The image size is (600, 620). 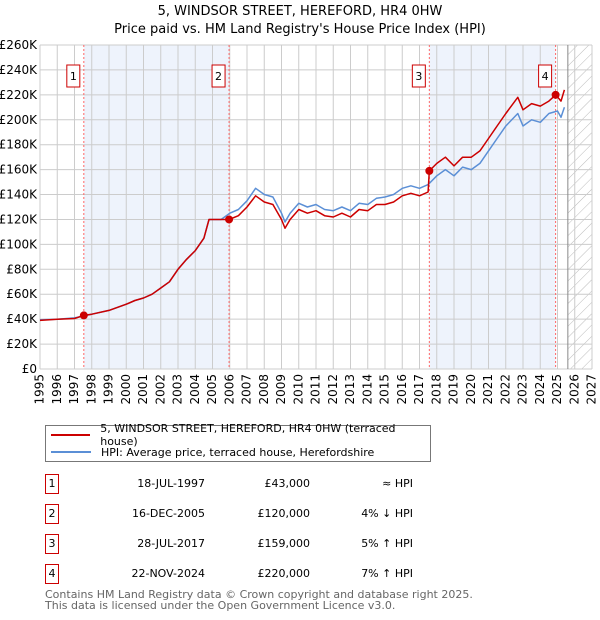 What do you see at coordinates (264, 389) in the screenshot?
I see `x-tick-label: 2008` at bounding box center [264, 389].